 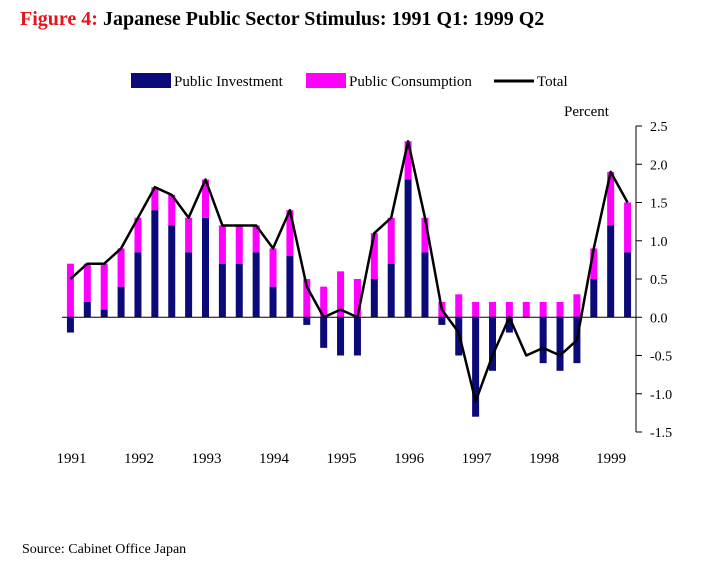 I want to click on bar-investment-1998Q1, so click(x=543, y=340).